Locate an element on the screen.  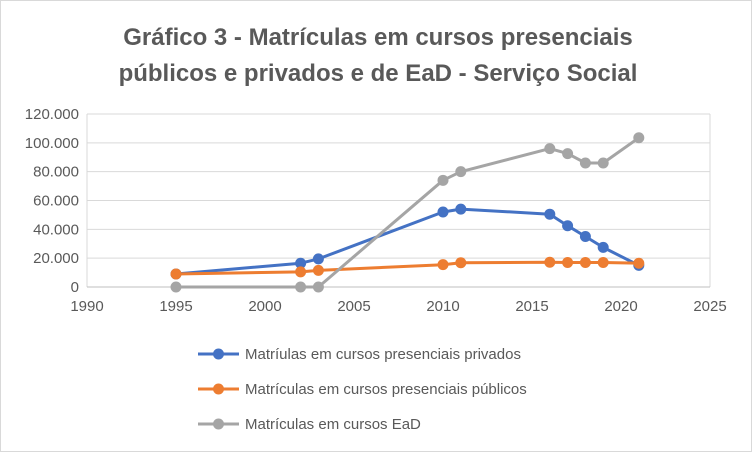
x-tick-label: 1990 is located at coordinates (86, 306).